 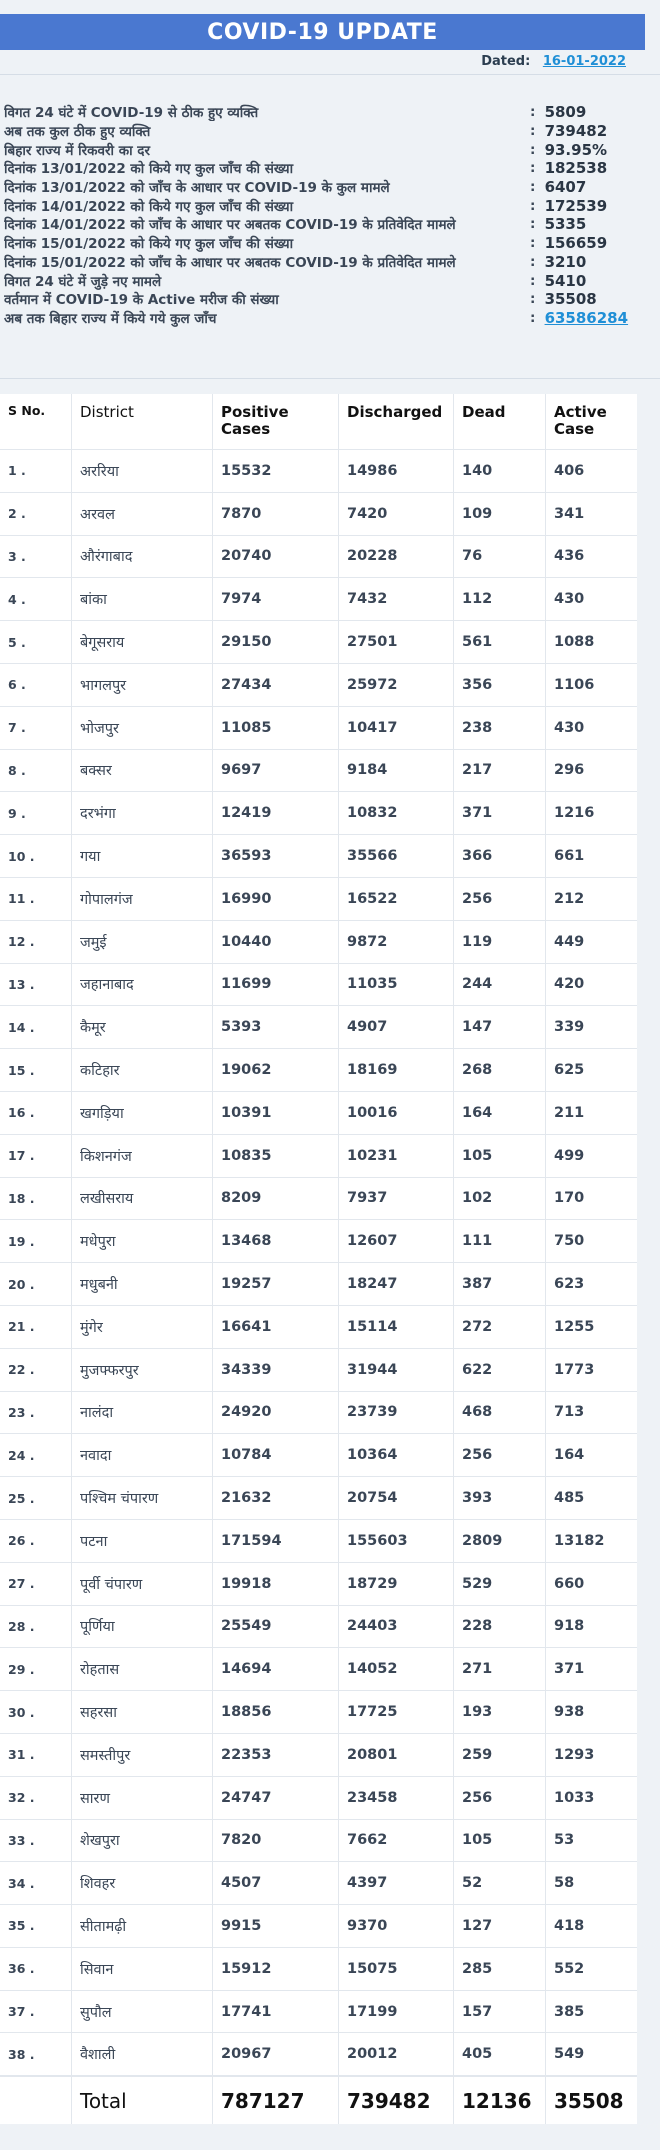 I want to click on row-dead: 271, so click(x=500, y=1669).